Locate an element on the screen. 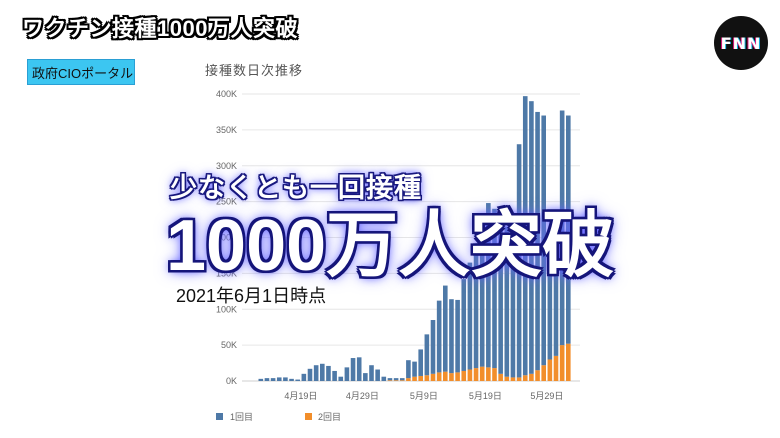  program-headline: ワクチン接種1000万人突破 is located at coordinates (160, 28).